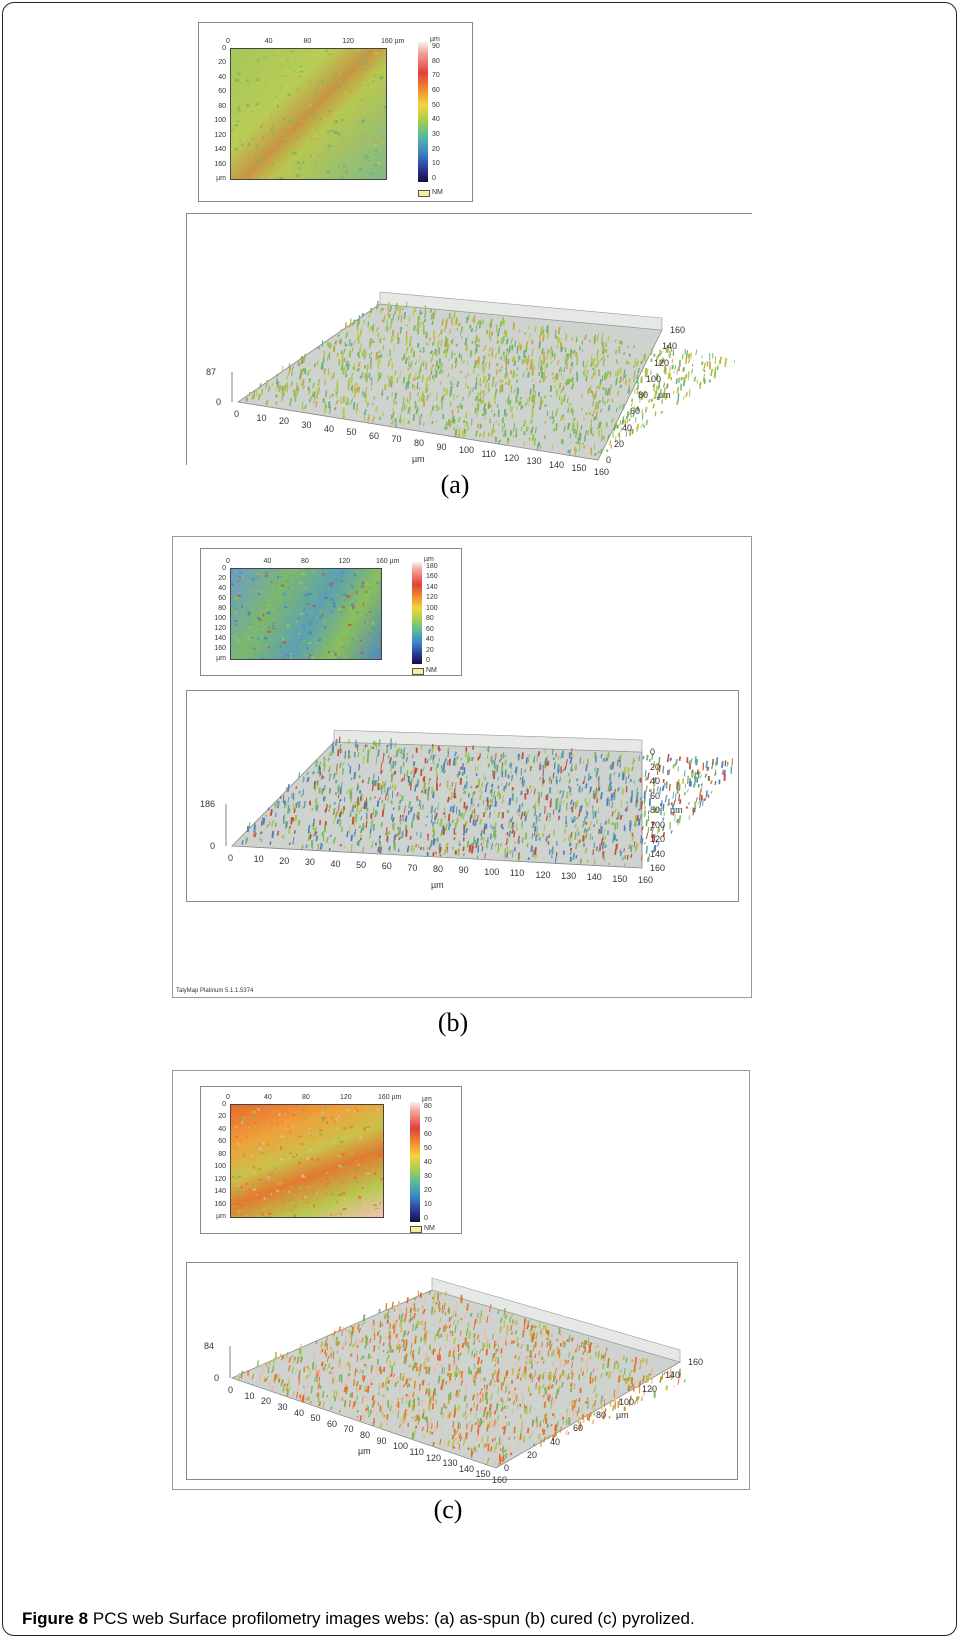  I want to click on map-y-tick-b: 140, so click(220, 638).